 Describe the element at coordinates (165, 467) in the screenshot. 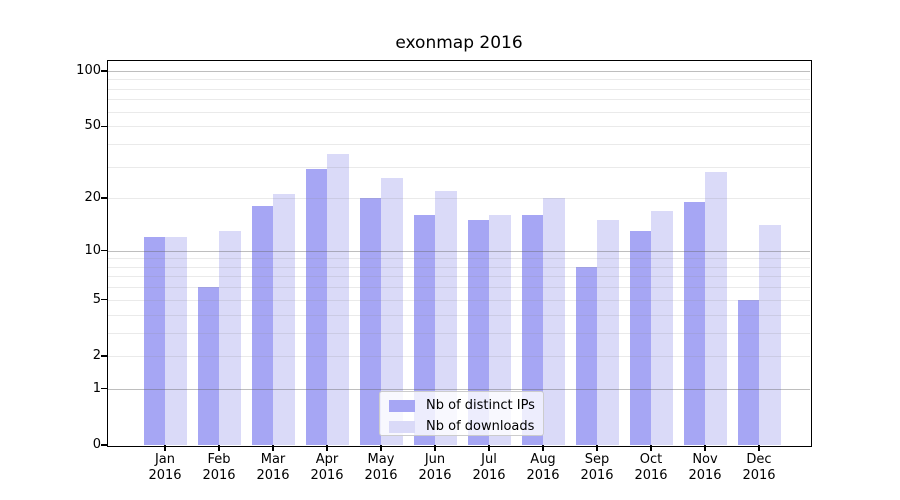

I see `x-tick-label: Jan 2016` at that location.